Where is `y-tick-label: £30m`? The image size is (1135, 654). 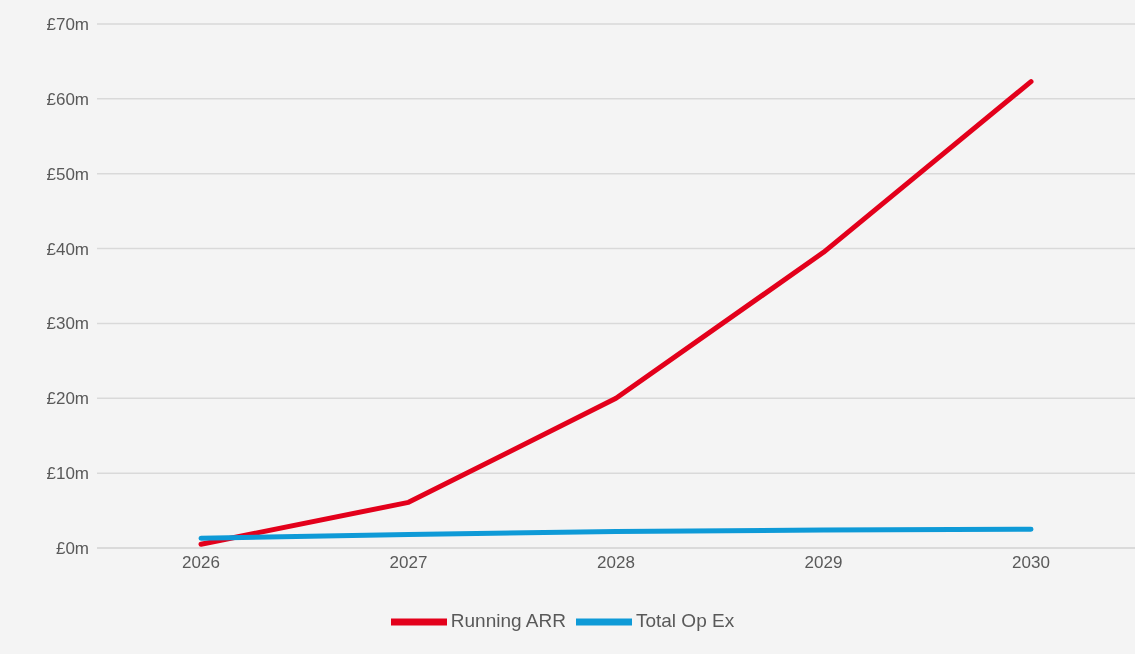
y-tick-label: £30m is located at coordinates (67, 324).